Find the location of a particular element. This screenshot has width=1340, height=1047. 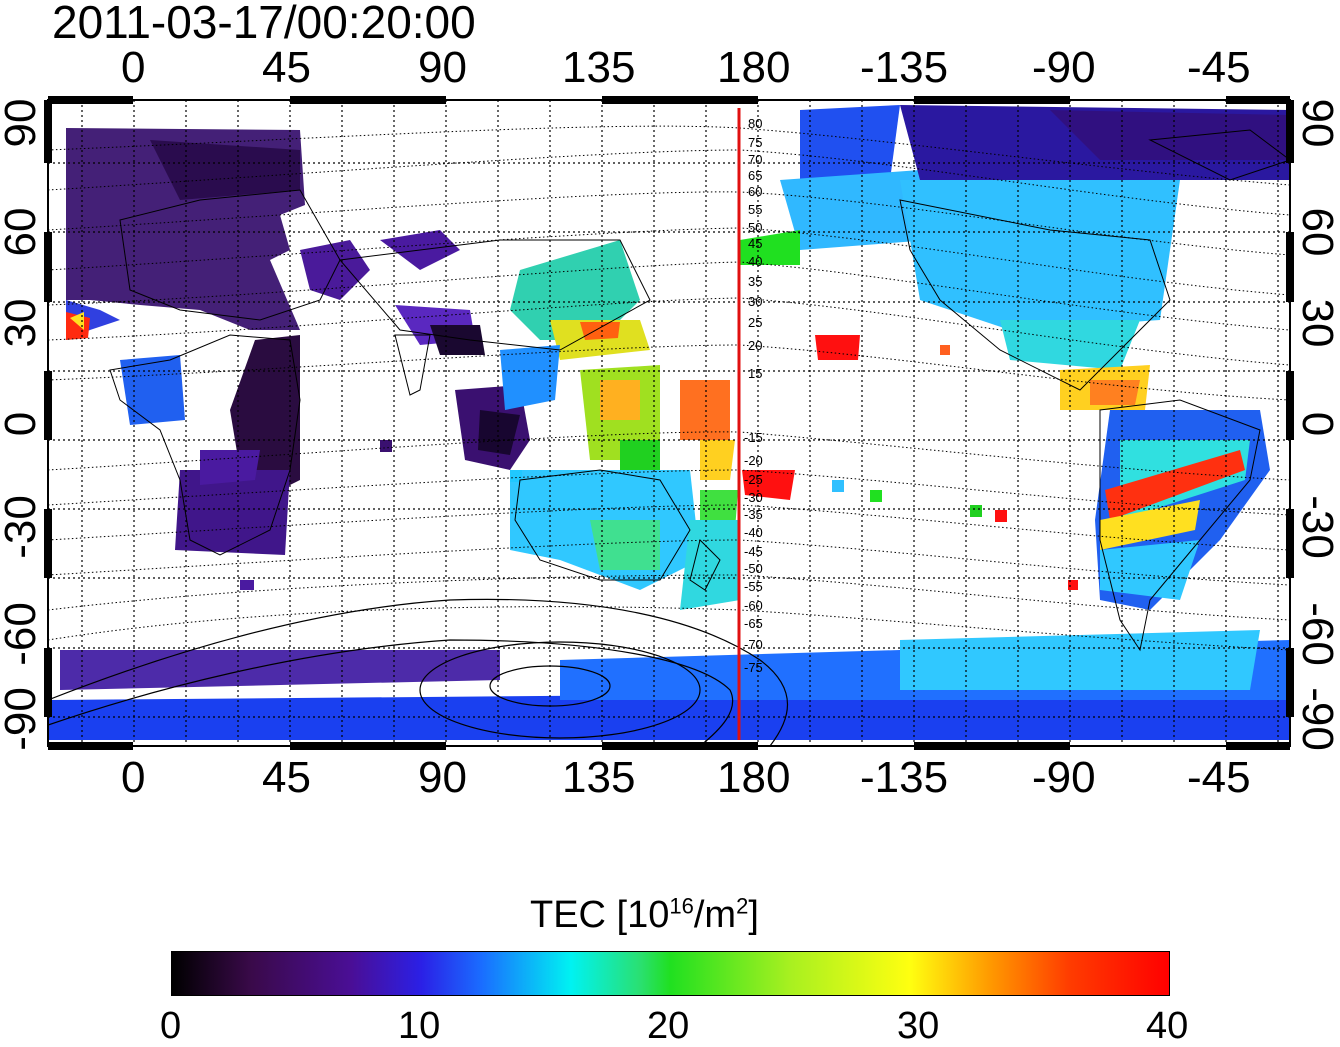

contour-label: -40 is located at coordinates (753, 532).